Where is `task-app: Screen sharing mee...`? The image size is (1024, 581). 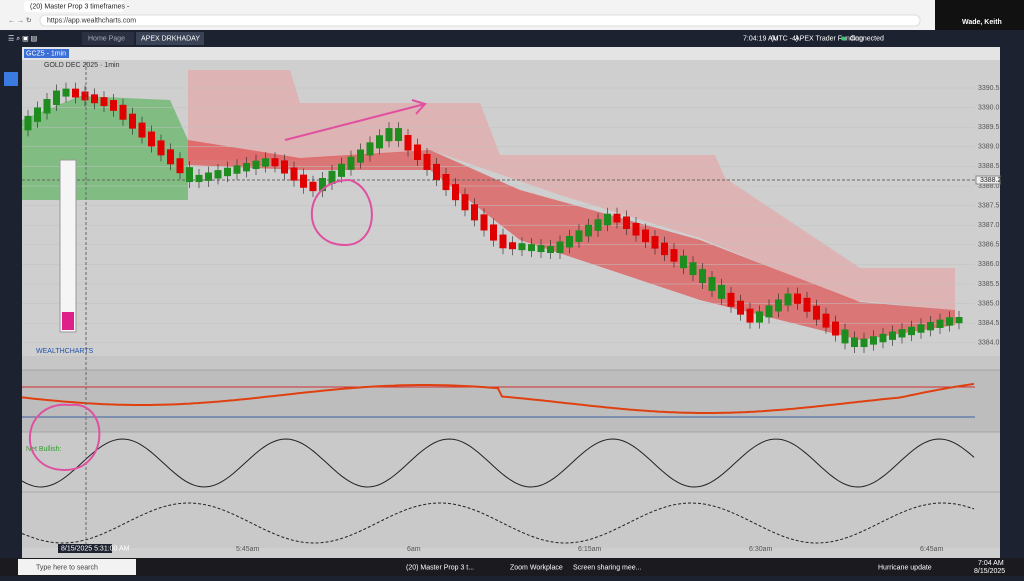 task-app: Screen sharing mee... is located at coordinates (607, 567).